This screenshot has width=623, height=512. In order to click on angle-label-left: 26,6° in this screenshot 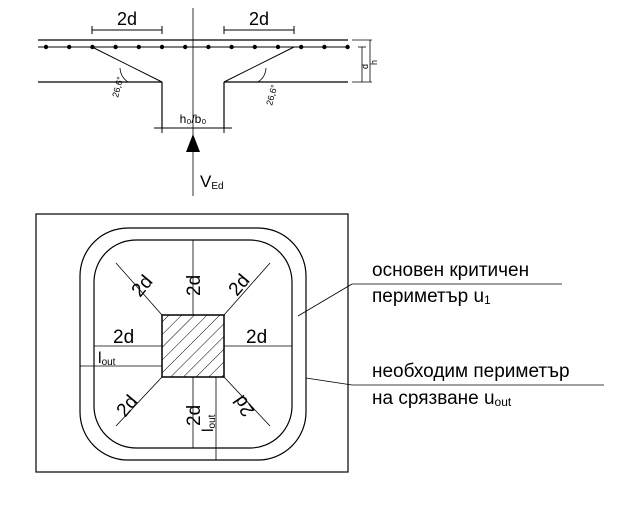, I will do `click(117, 86)`.